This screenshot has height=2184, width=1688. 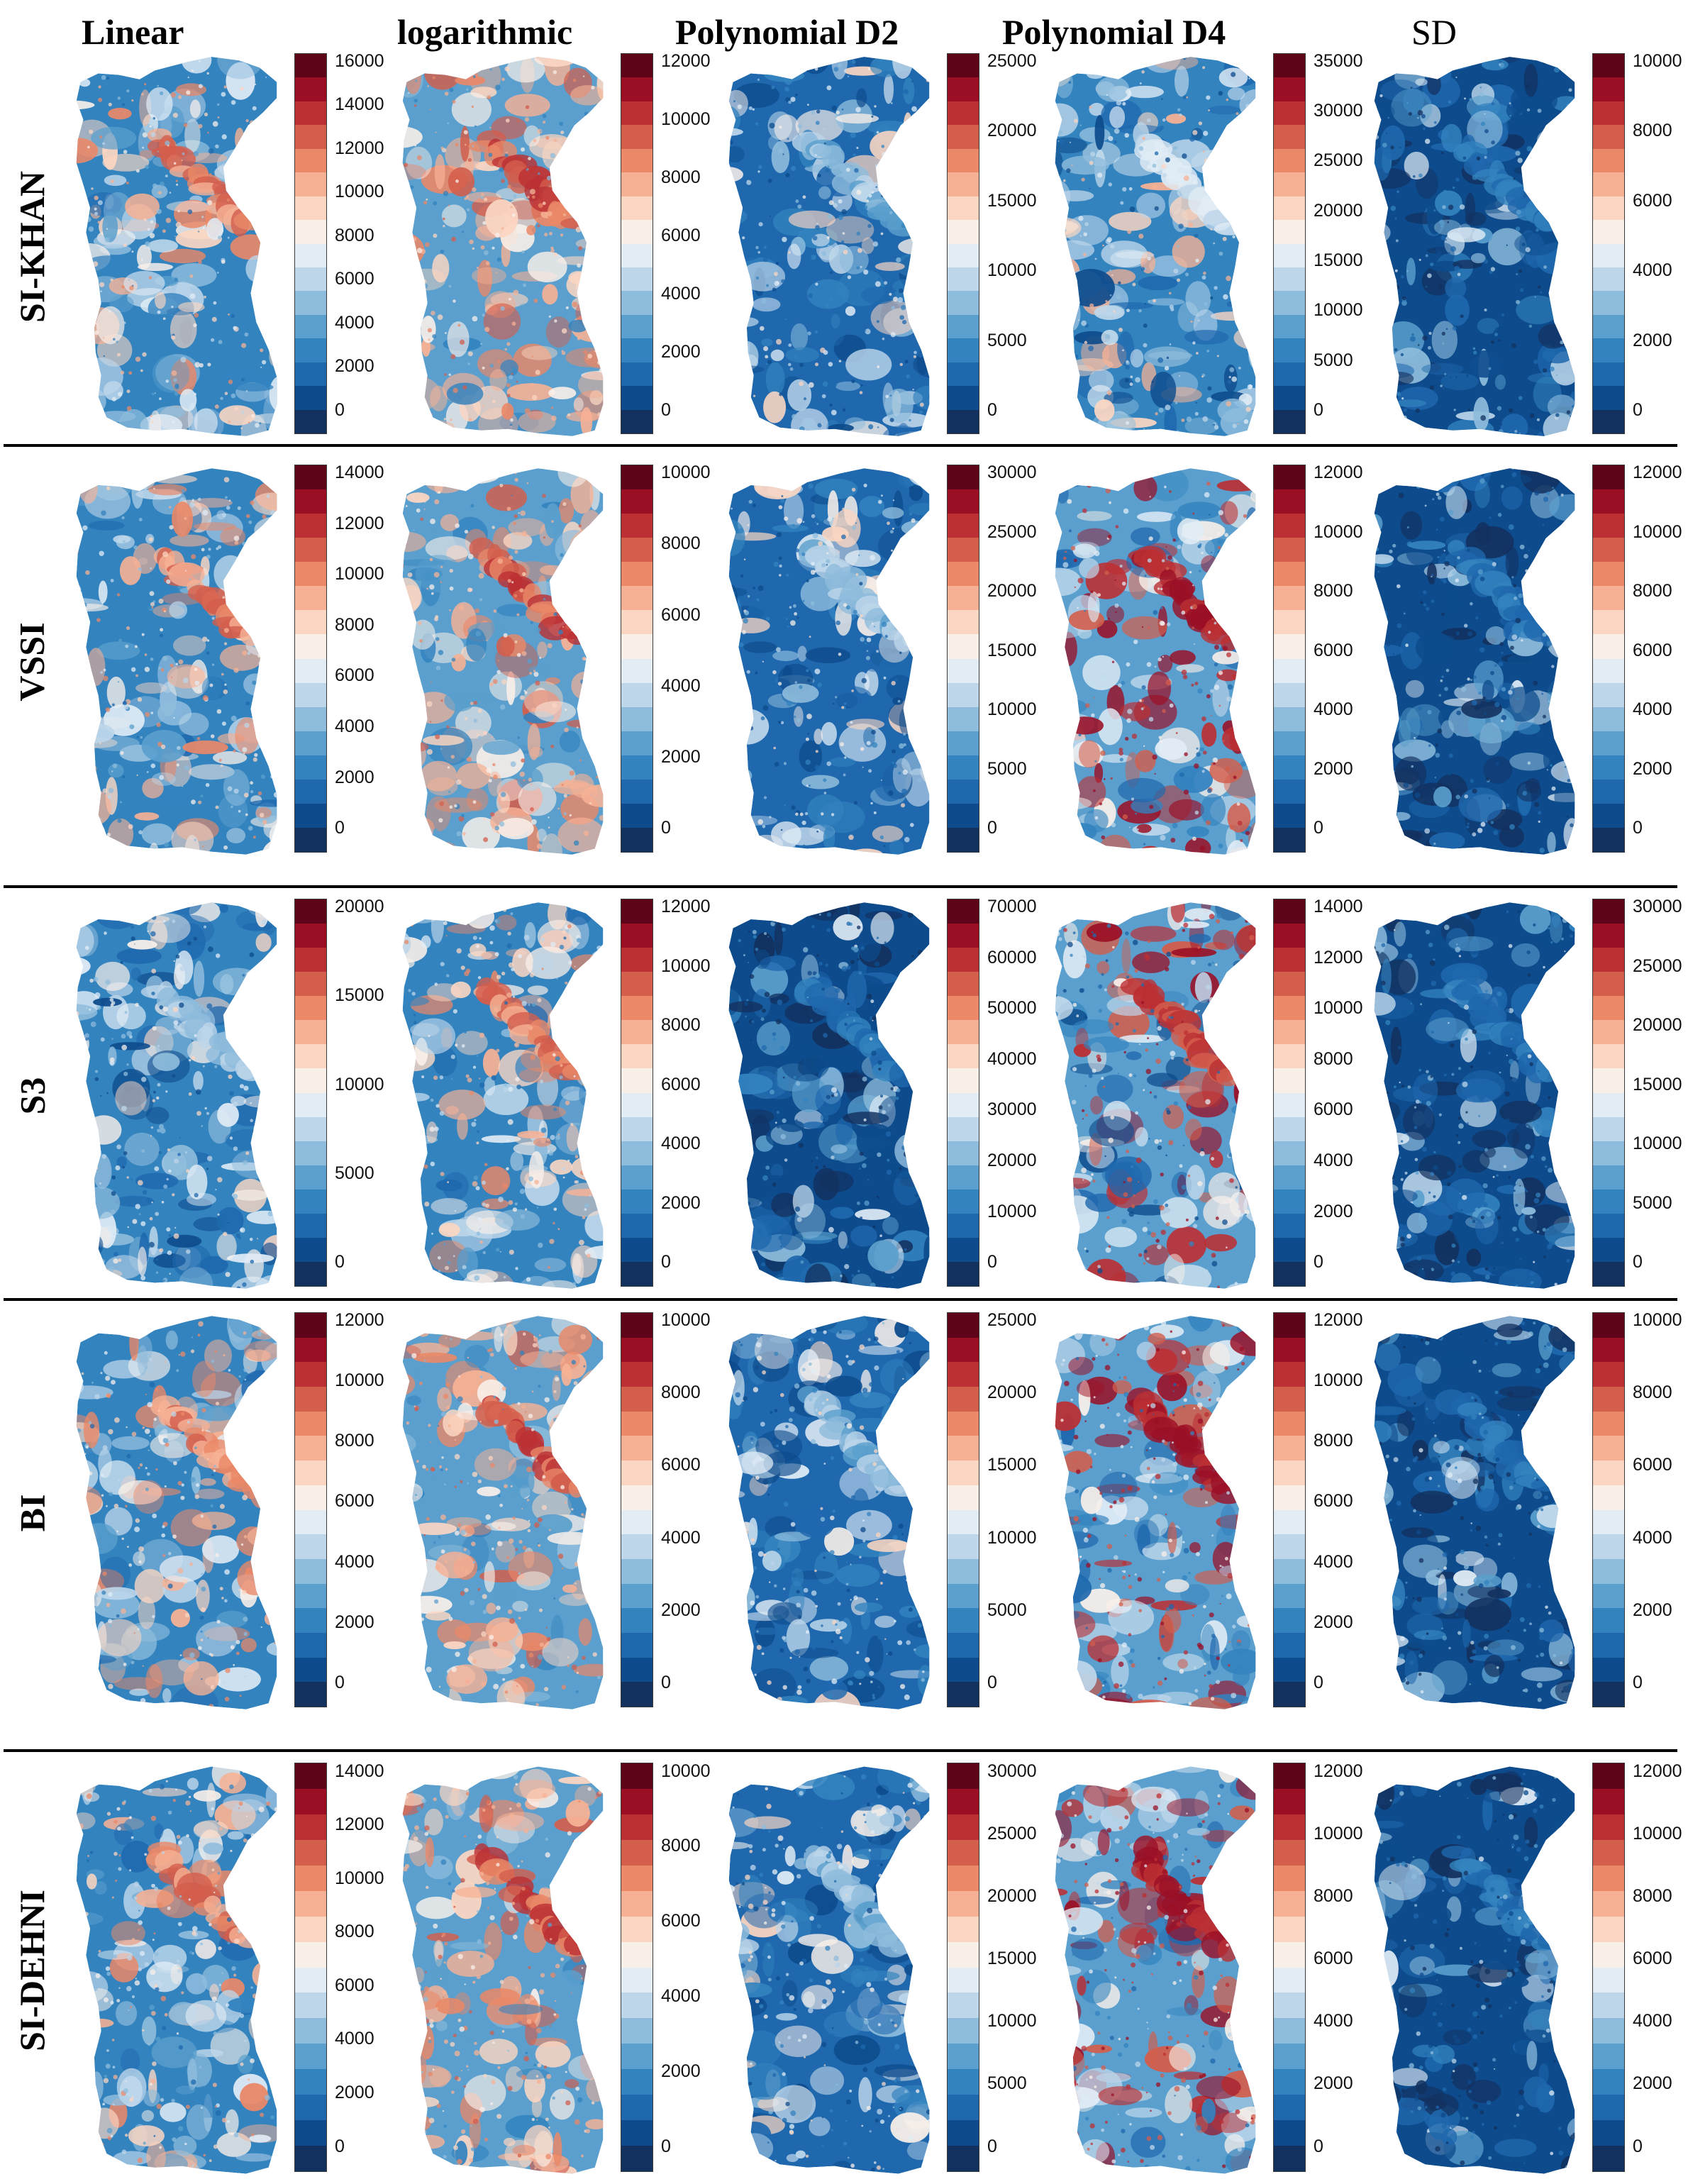 I want to click on colorbar-tick-label: 14000, so click(x=359, y=105).